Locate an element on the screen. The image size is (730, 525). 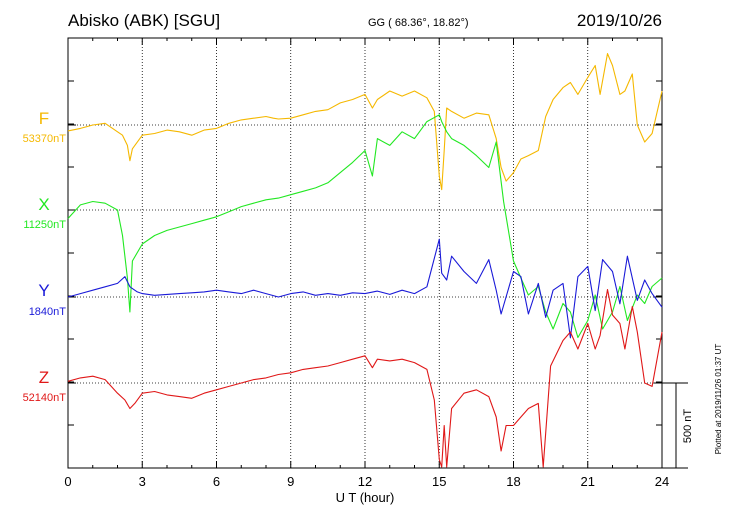
x-tick-label: 12 is located at coordinates (365, 481).